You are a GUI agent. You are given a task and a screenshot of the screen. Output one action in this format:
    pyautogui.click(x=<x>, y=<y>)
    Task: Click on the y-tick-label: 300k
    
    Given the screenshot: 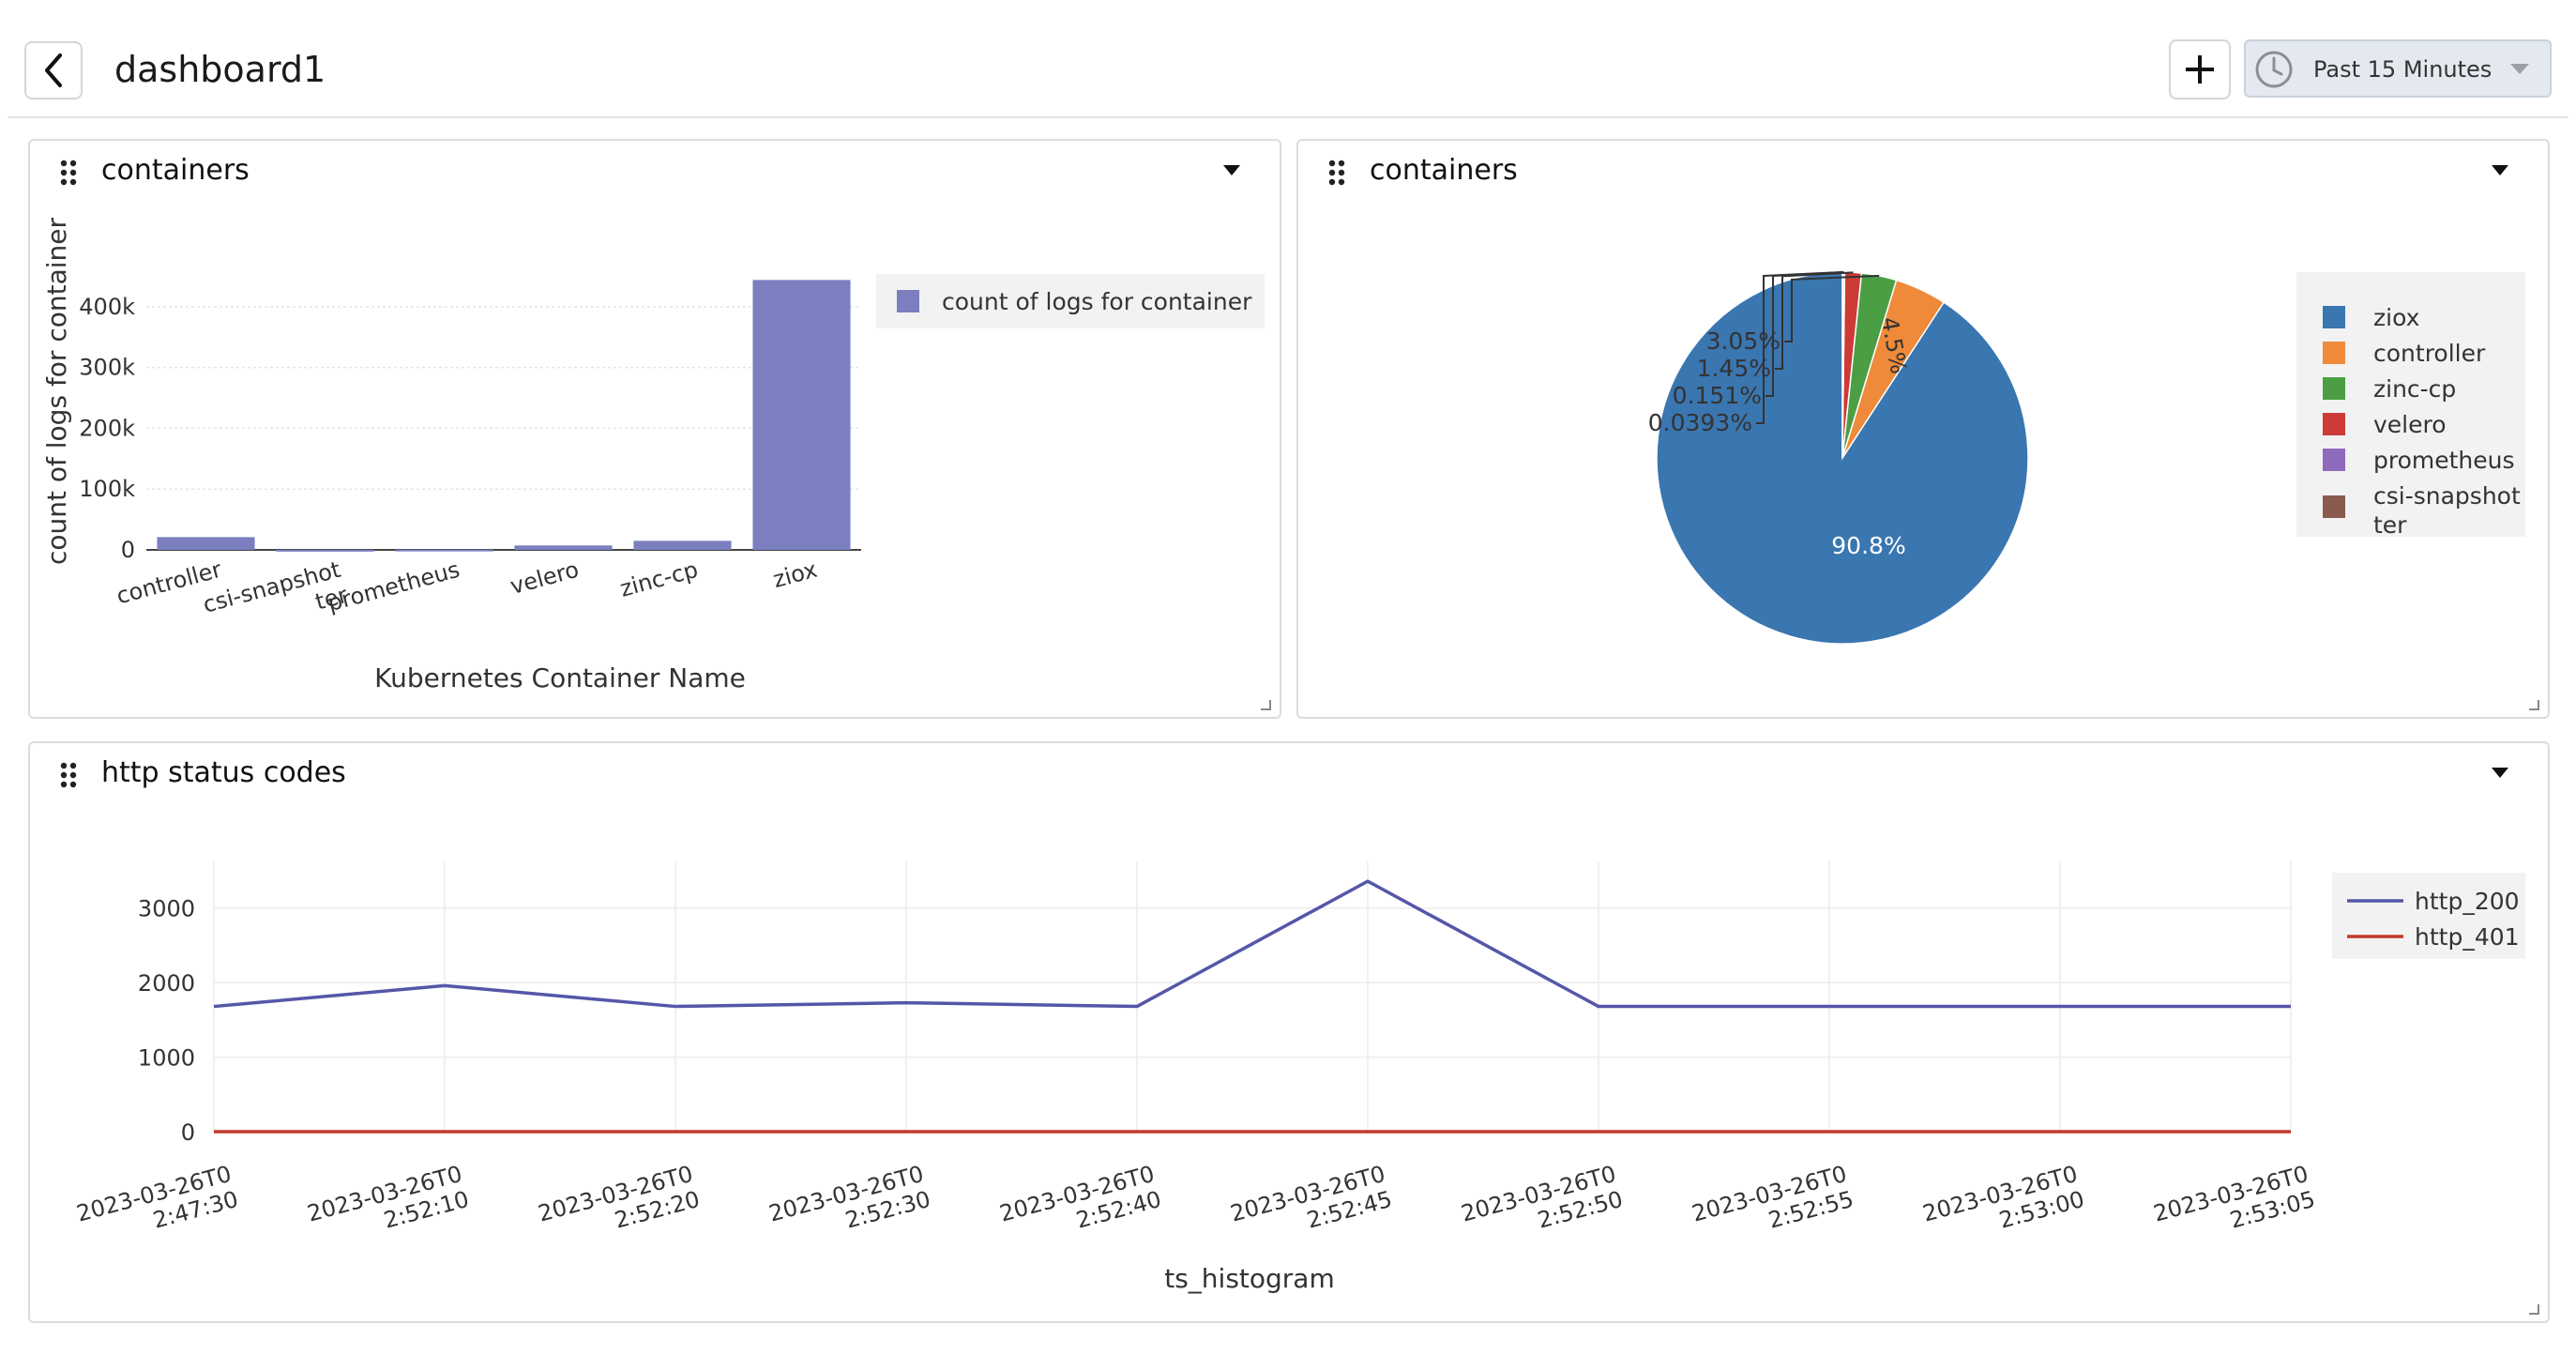 What is the action you would take?
    pyautogui.click(x=107, y=368)
    